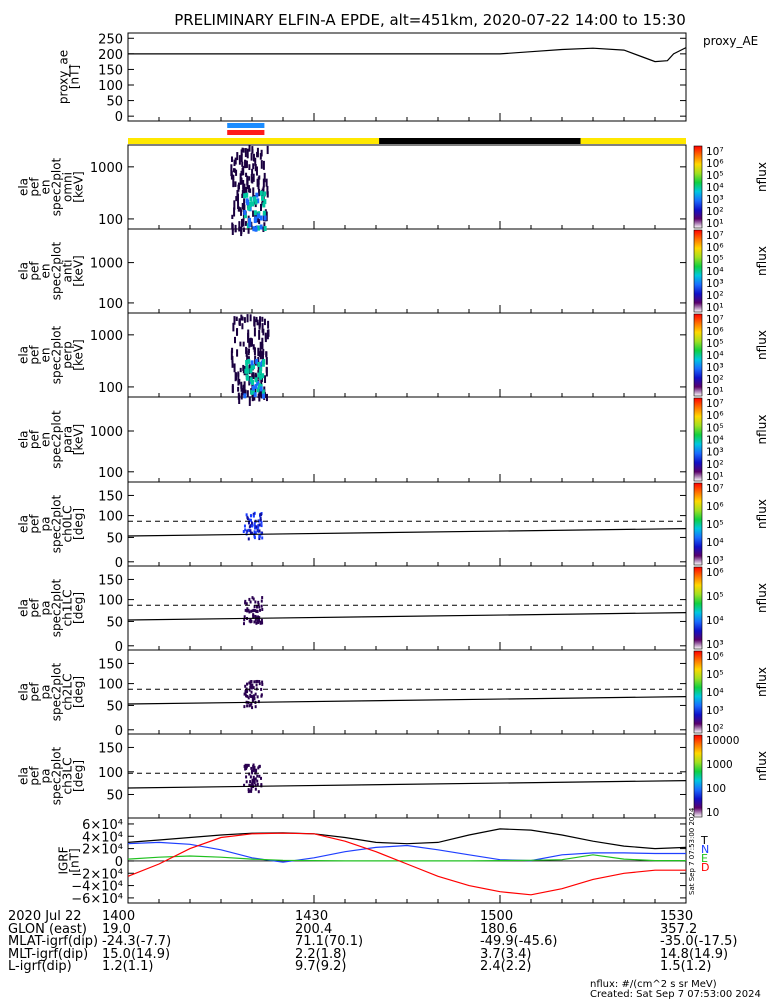  I want to click on footer-value: 2.2(1.8), so click(321, 954).